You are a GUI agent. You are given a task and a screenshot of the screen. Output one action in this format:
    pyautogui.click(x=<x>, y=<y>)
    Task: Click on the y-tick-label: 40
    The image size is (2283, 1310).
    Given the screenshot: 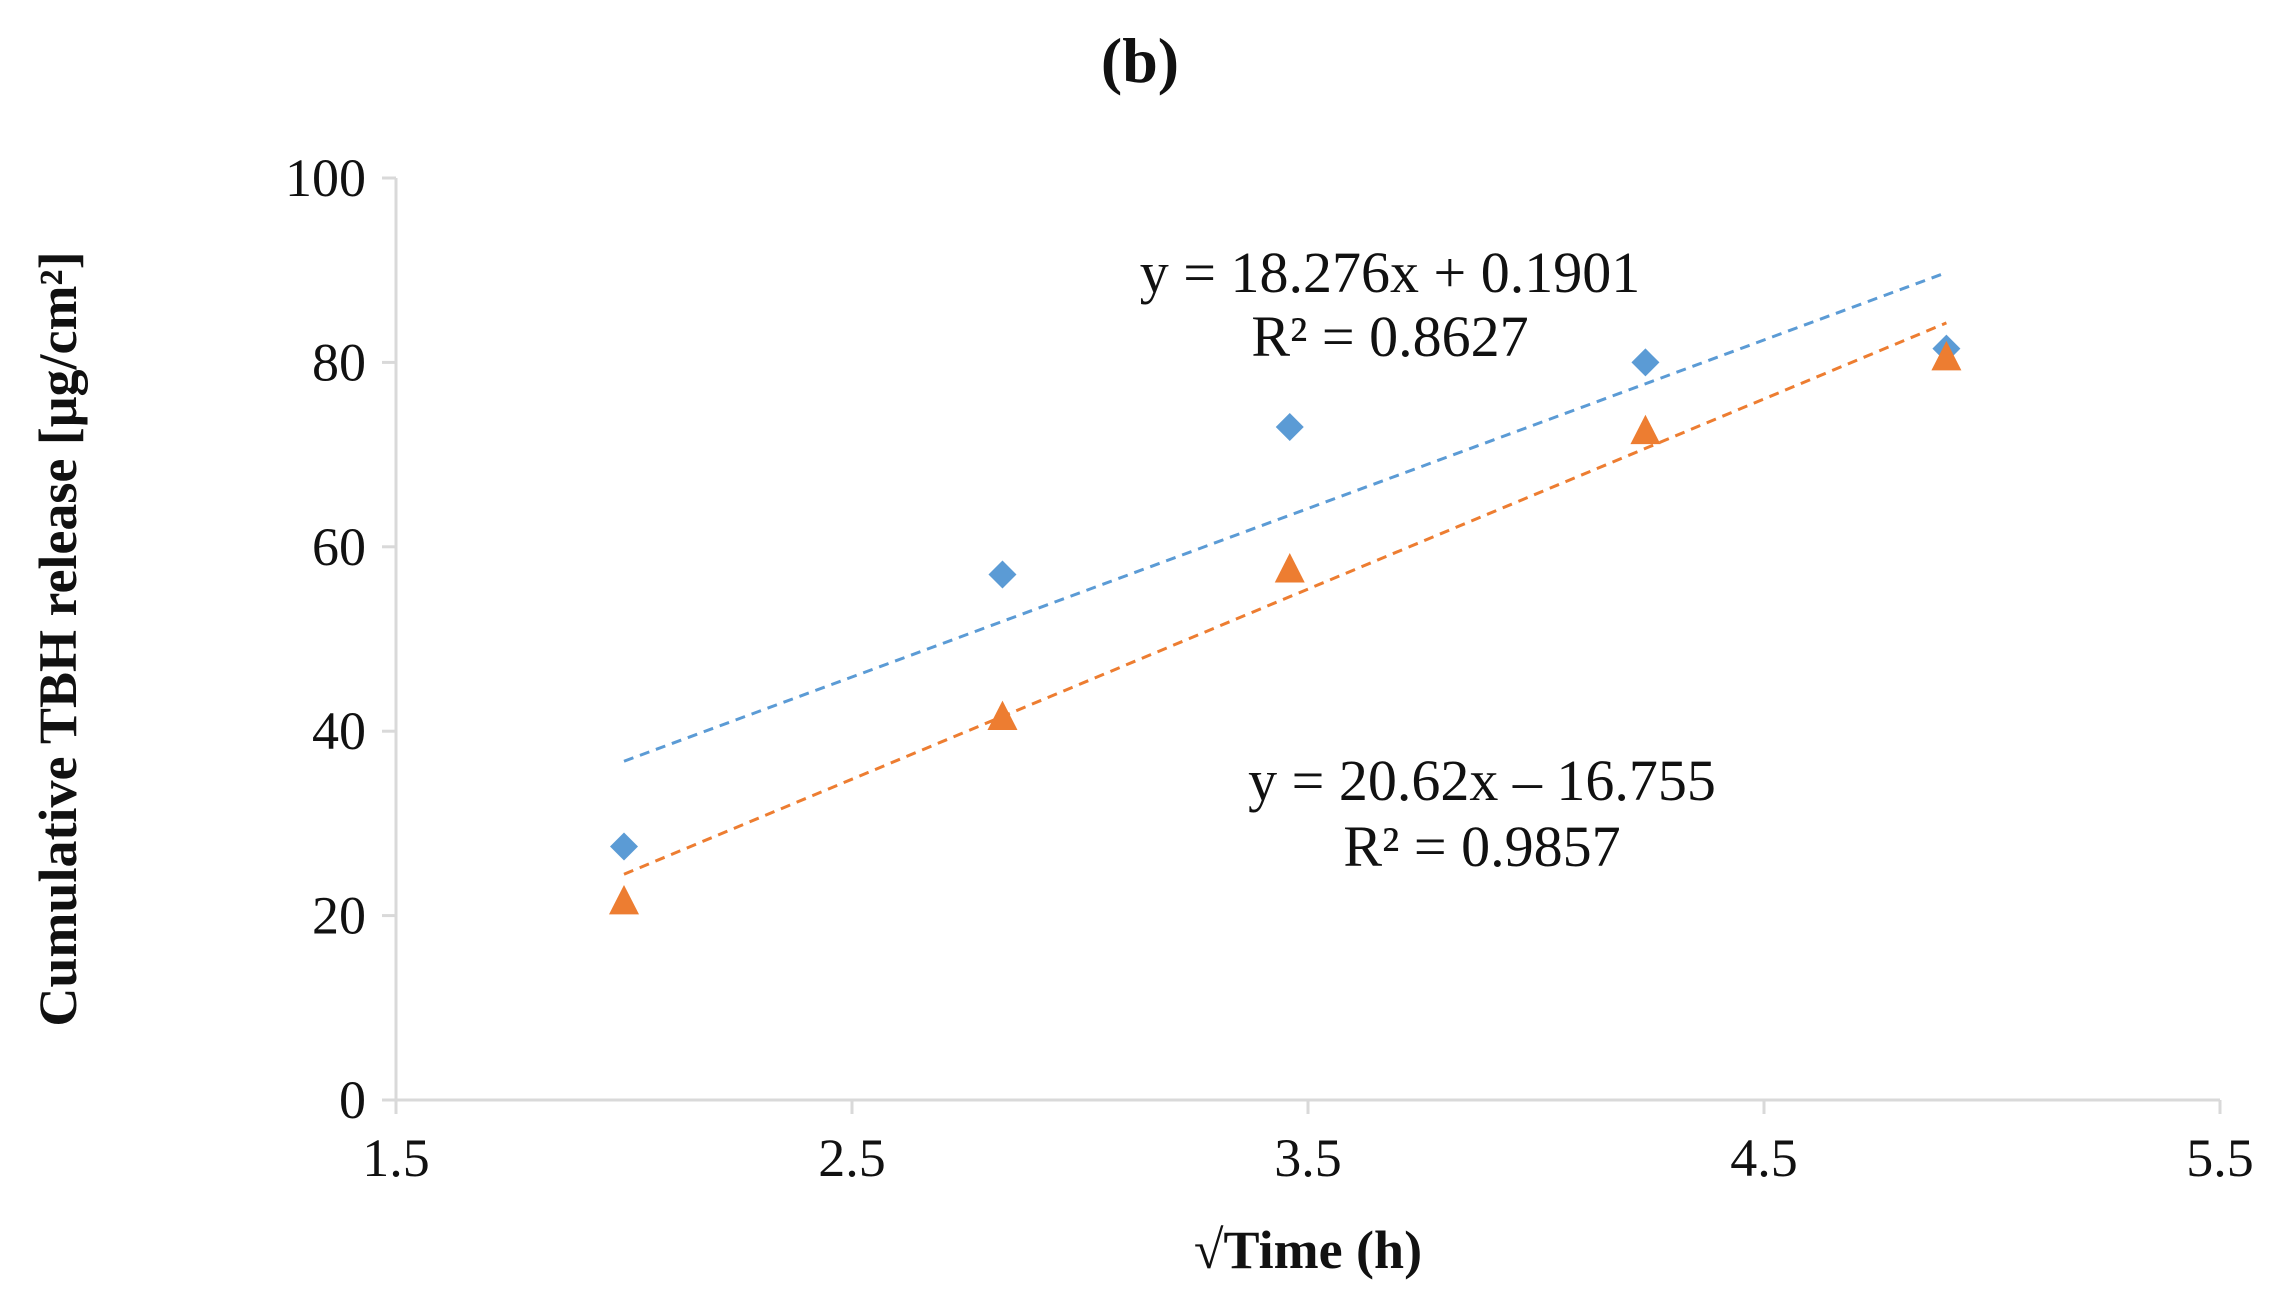 What is the action you would take?
    pyautogui.click(x=339, y=731)
    